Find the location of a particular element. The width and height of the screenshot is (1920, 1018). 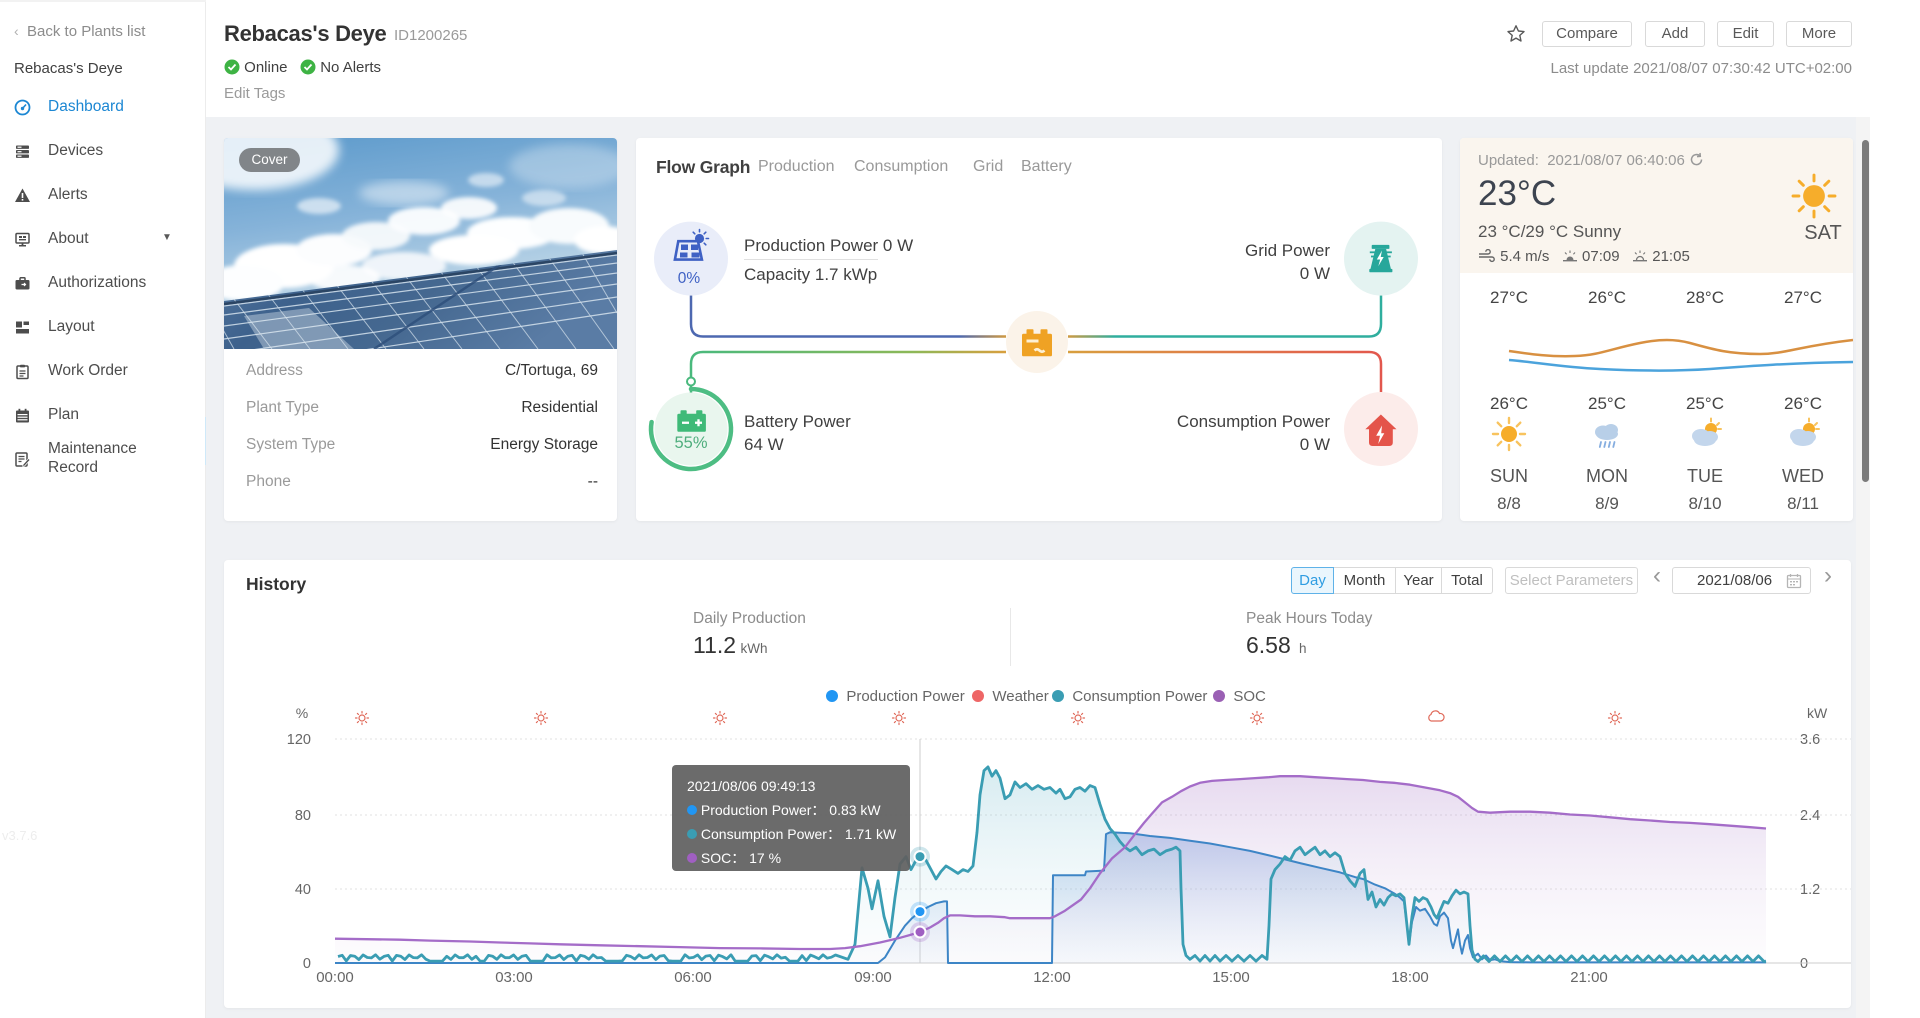

svg-text: 12:00 is located at coordinates (1052, 977).